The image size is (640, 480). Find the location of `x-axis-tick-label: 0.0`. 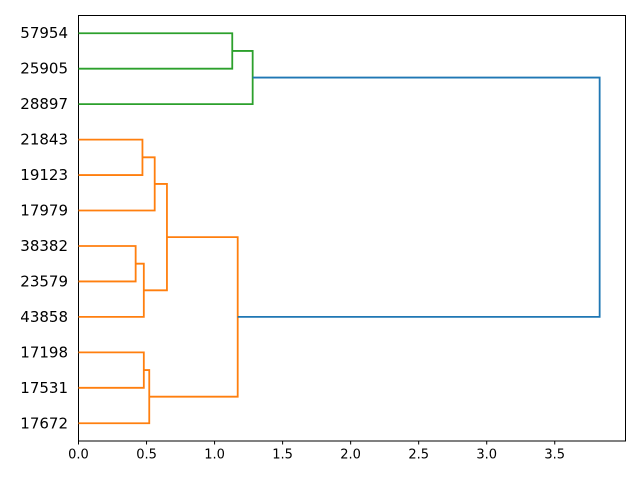

x-axis-tick-label: 0.0 is located at coordinates (78, 455).